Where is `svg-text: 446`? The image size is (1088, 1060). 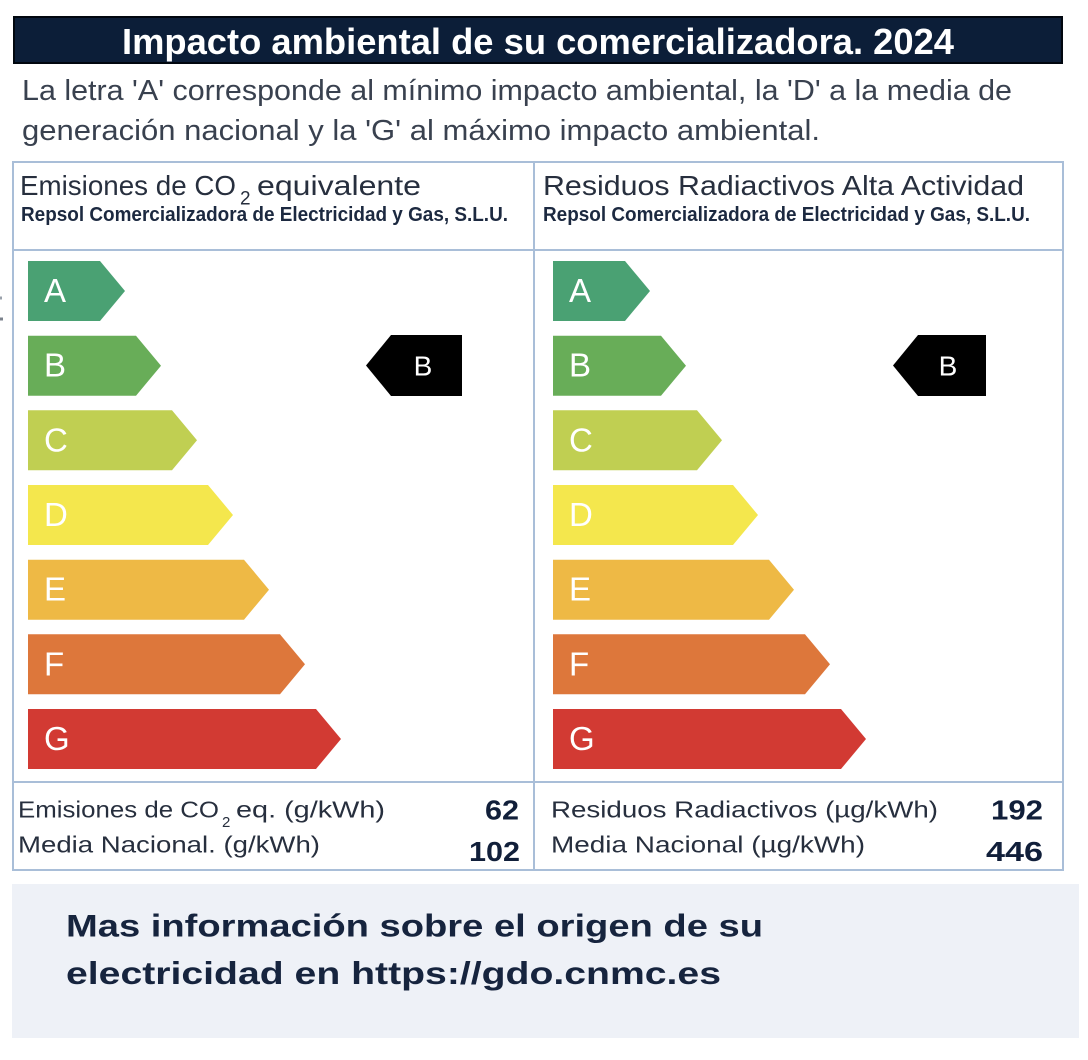 svg-text: 446 is located at coordinates (1014, 851).